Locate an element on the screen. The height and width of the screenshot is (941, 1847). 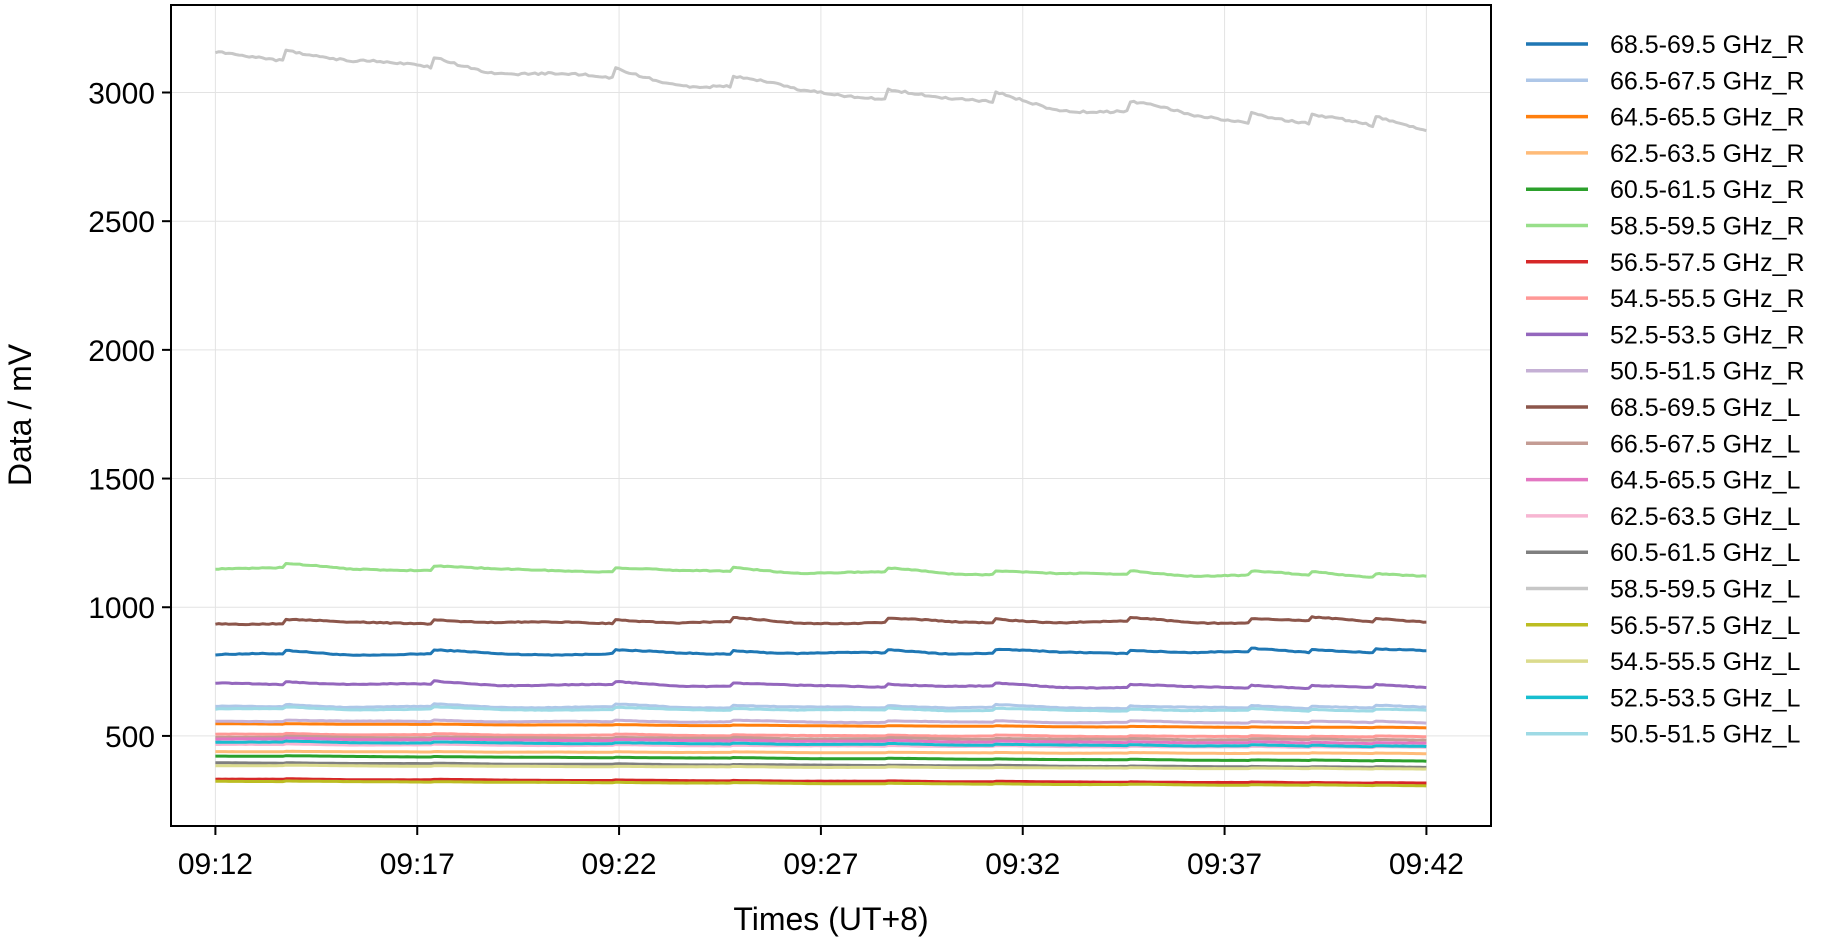
legend-label: 58.5-59.5 GHz_L is located at coordinates (1705, 590).